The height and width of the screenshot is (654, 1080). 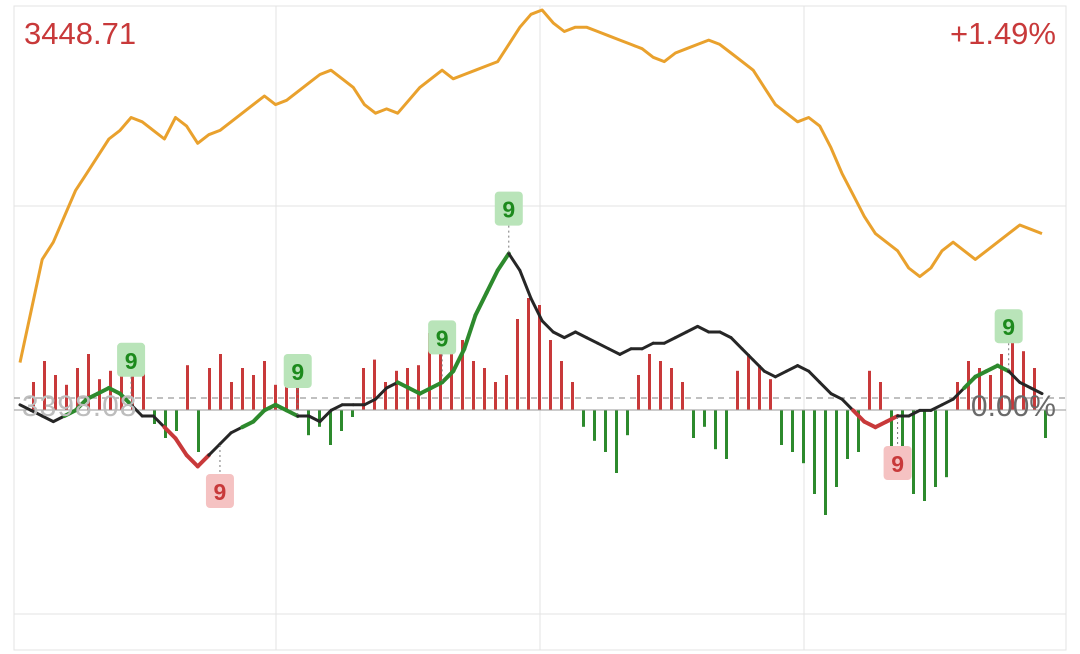 What do you see at coordinates (508, 208) in the screenshot?
I see `marker-box` at bounding box center [508, 208].